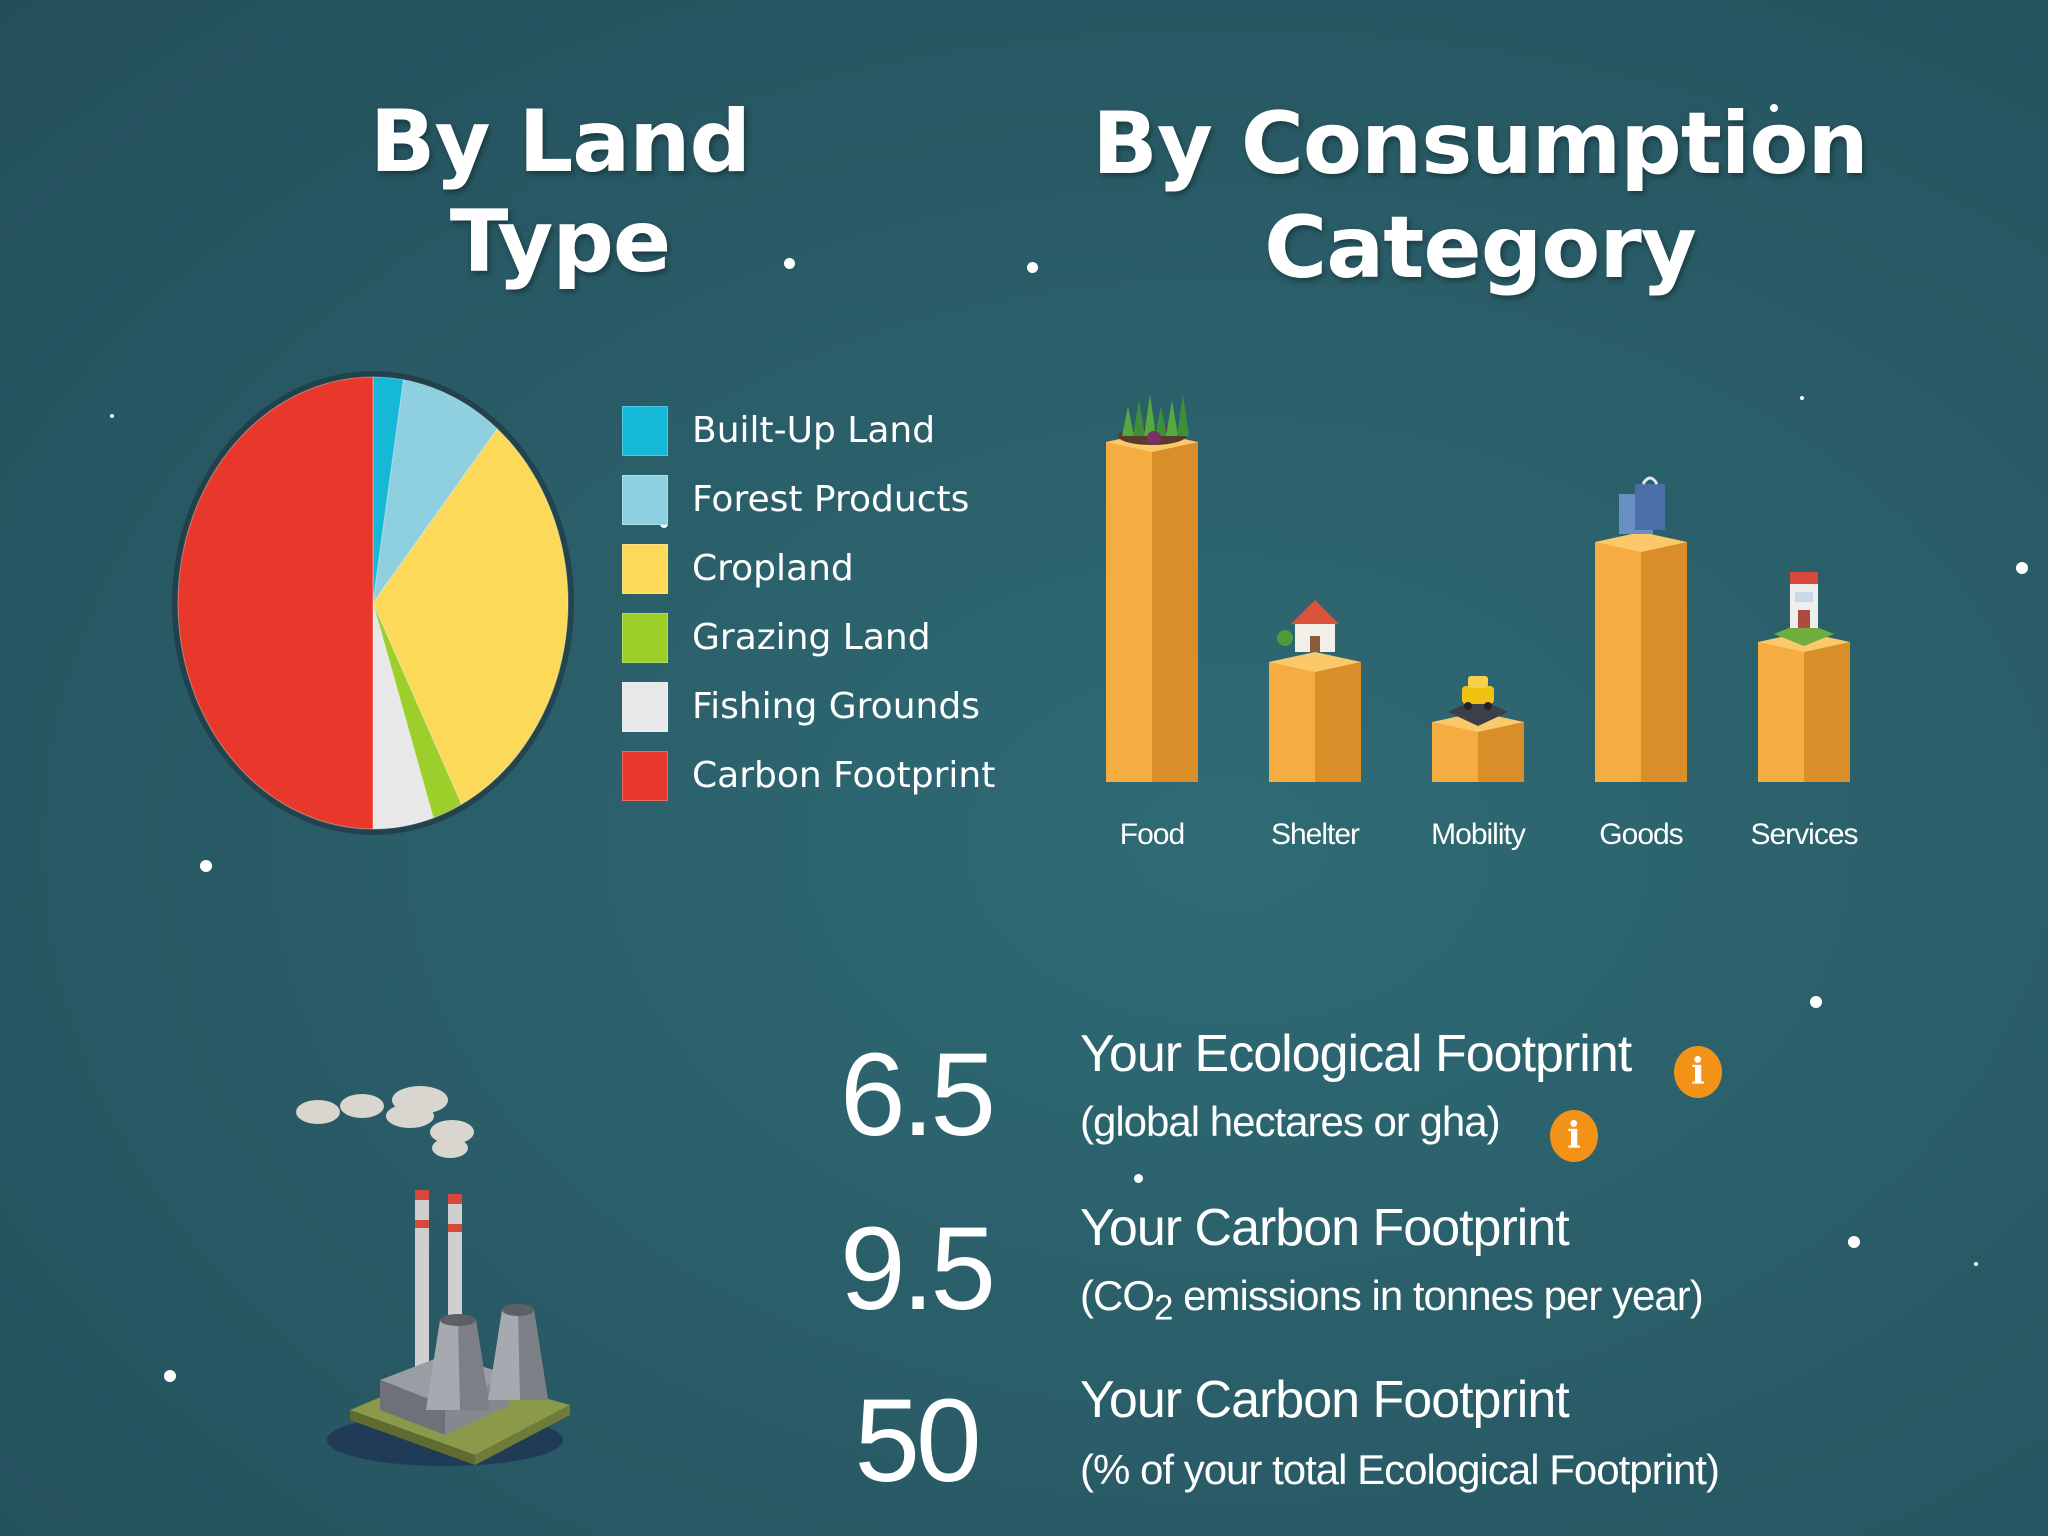 The width and height of the screenshot is (2048, 1536). What do you see at coordinates (1478, 701) in the screenshot?
I see `car-icon` at bounding box center [1478, 701].